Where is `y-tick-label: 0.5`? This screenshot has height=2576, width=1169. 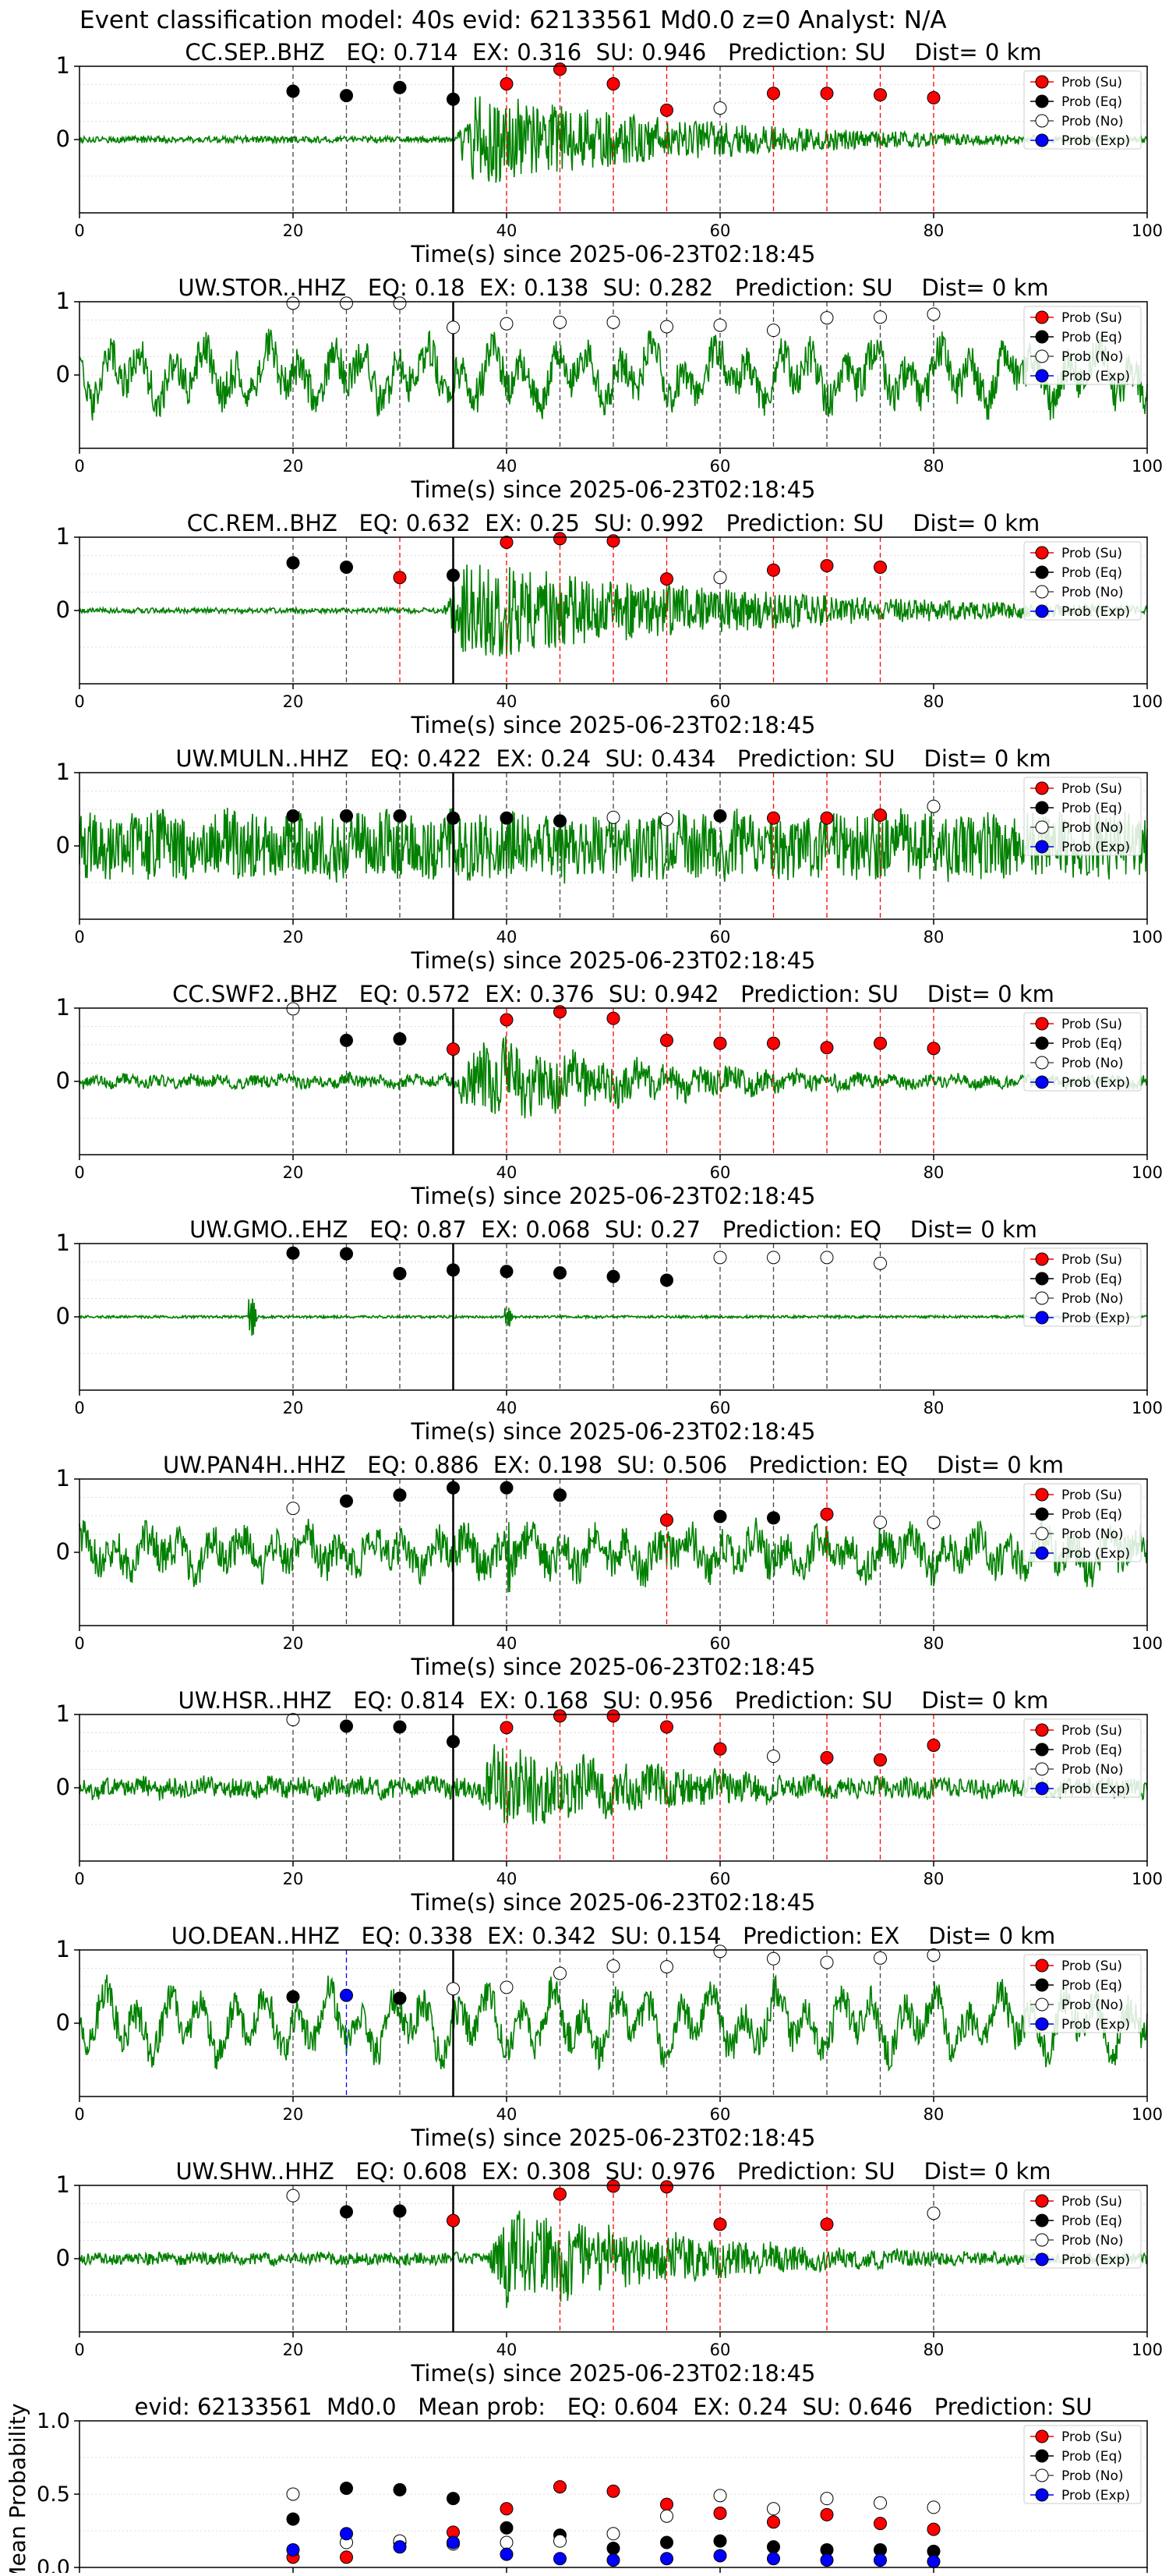 y-tick-label: 0.5 is located at coordinates (53, 2494).